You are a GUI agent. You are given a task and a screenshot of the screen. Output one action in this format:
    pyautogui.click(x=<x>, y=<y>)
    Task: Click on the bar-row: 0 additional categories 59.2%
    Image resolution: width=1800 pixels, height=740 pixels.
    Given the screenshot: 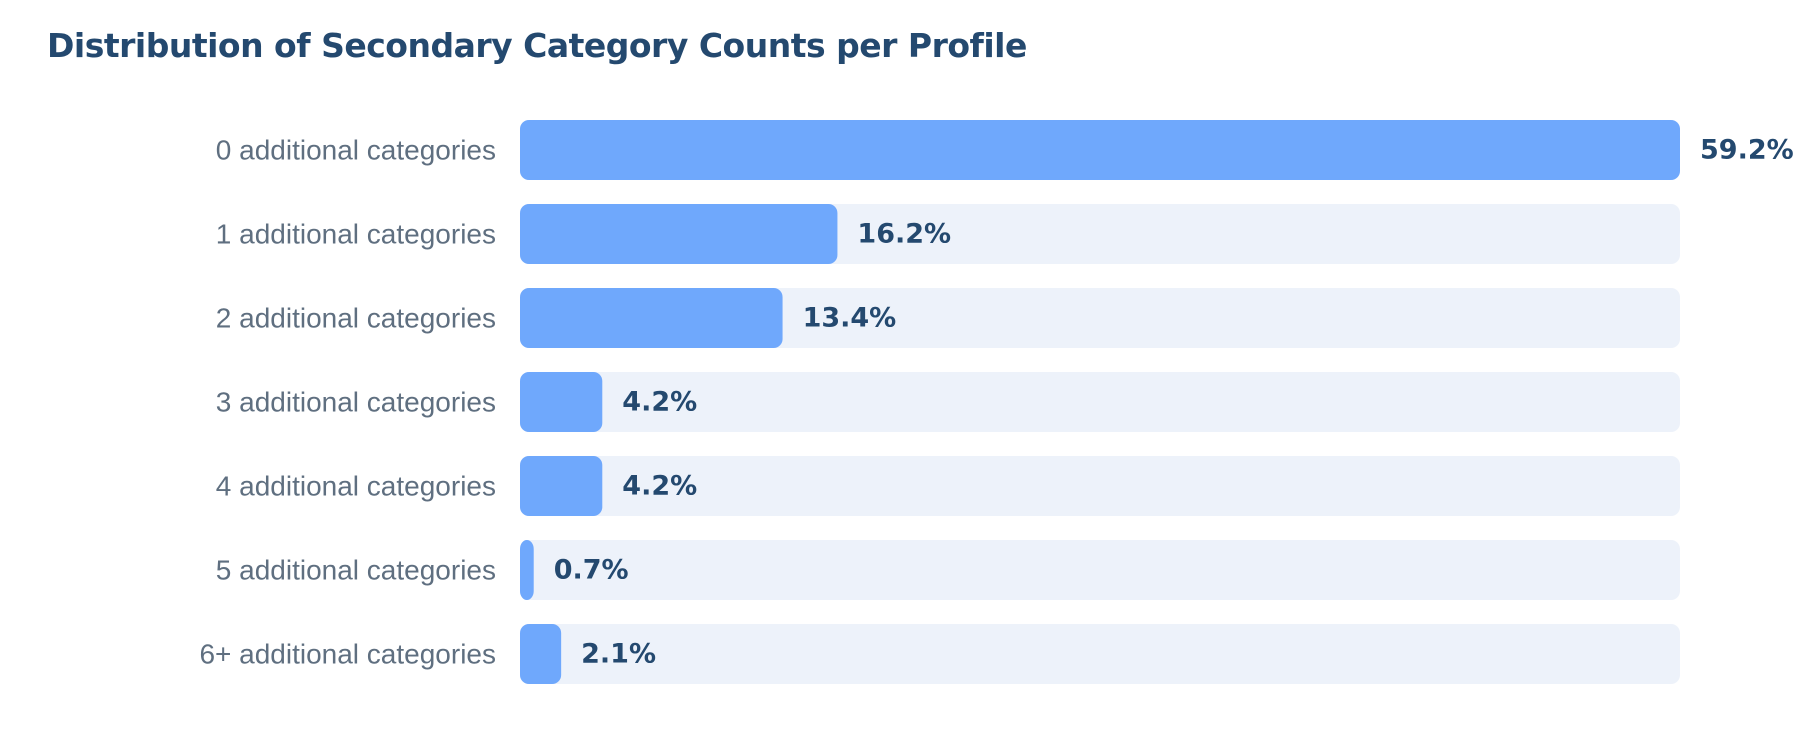 What is the action you would take?
    pyautogui.click(x=1005, y=150)
    